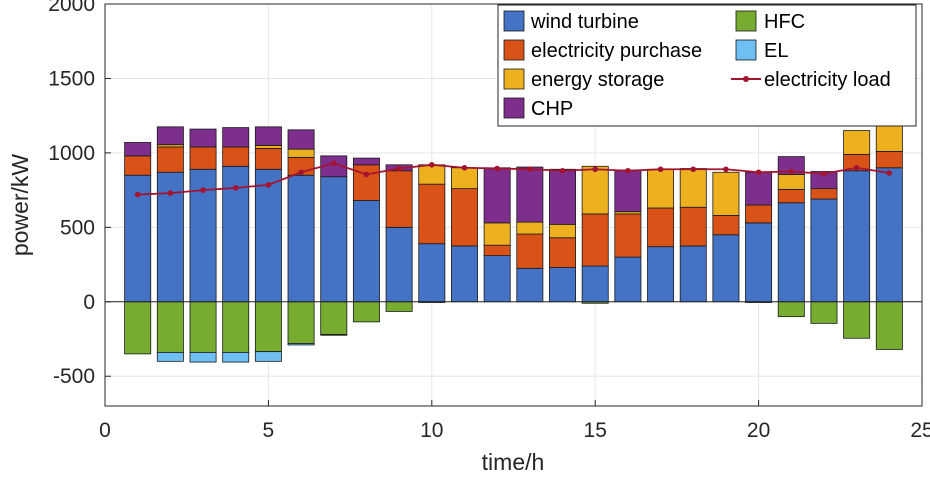  What do you see at coordinates (301, 139) in the screenshot?
I see `bar-CHP-t6` at bounding box center [301, 139].